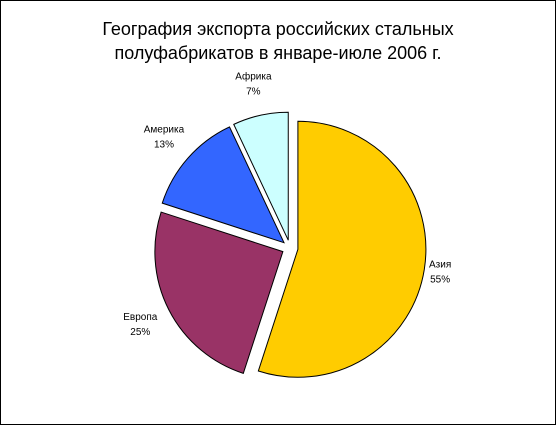 This screenshot has height=426, width=557. Describe the element at coordinates (277, 53) in the screenshot. I see `chart-title: полуфабрикатов в январе-июле 2006 г.` at that location.